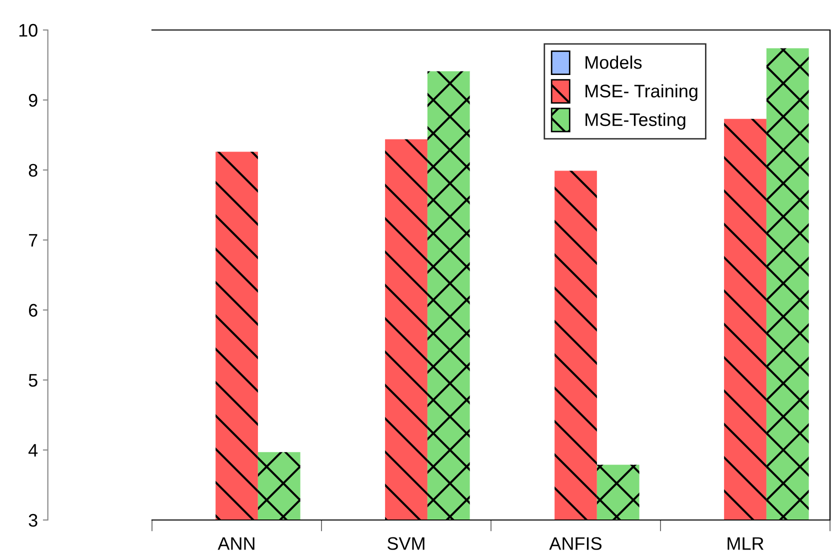  What do you see at coordinates (746, 543) in the screenshot?
I see `x-tick-label: MLR` at bounding box center [746, 543].